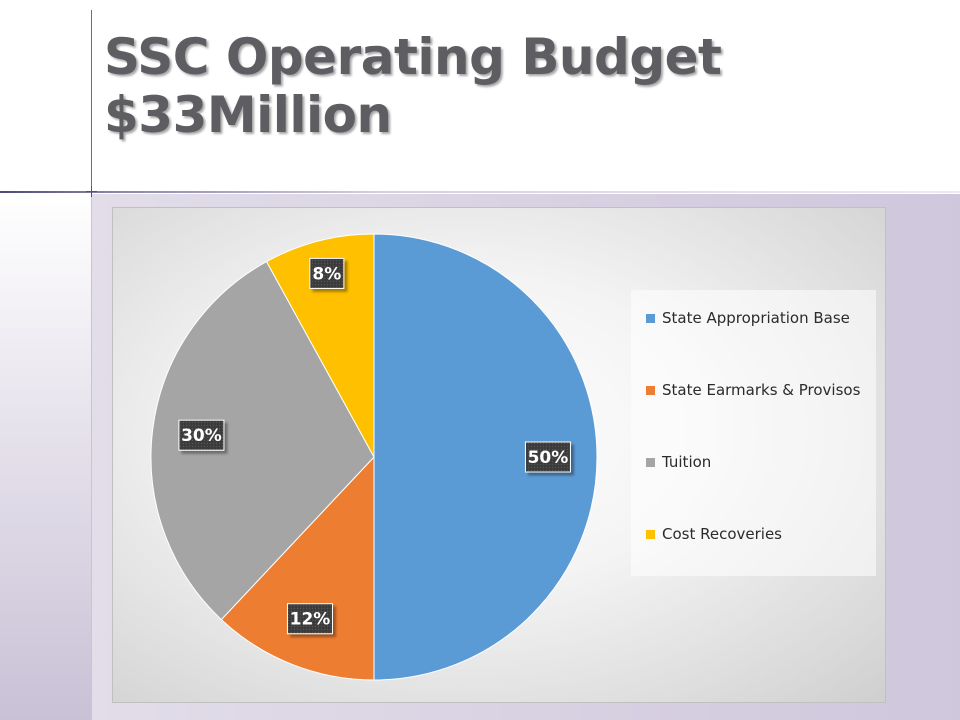  Describe the element at coordinates (756, 318) in the screenshot. I see `legend-label-1: State Appropriation Base` at that location.